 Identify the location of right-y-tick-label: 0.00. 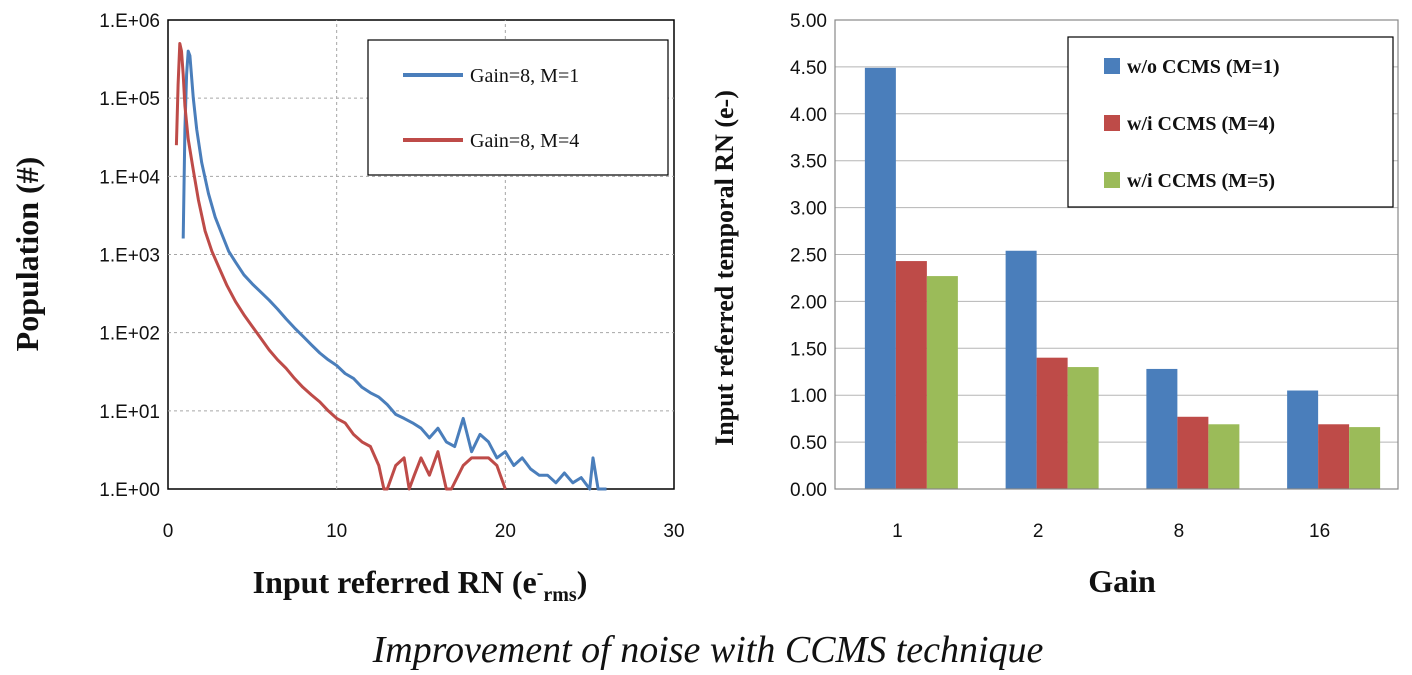
(808, 490).